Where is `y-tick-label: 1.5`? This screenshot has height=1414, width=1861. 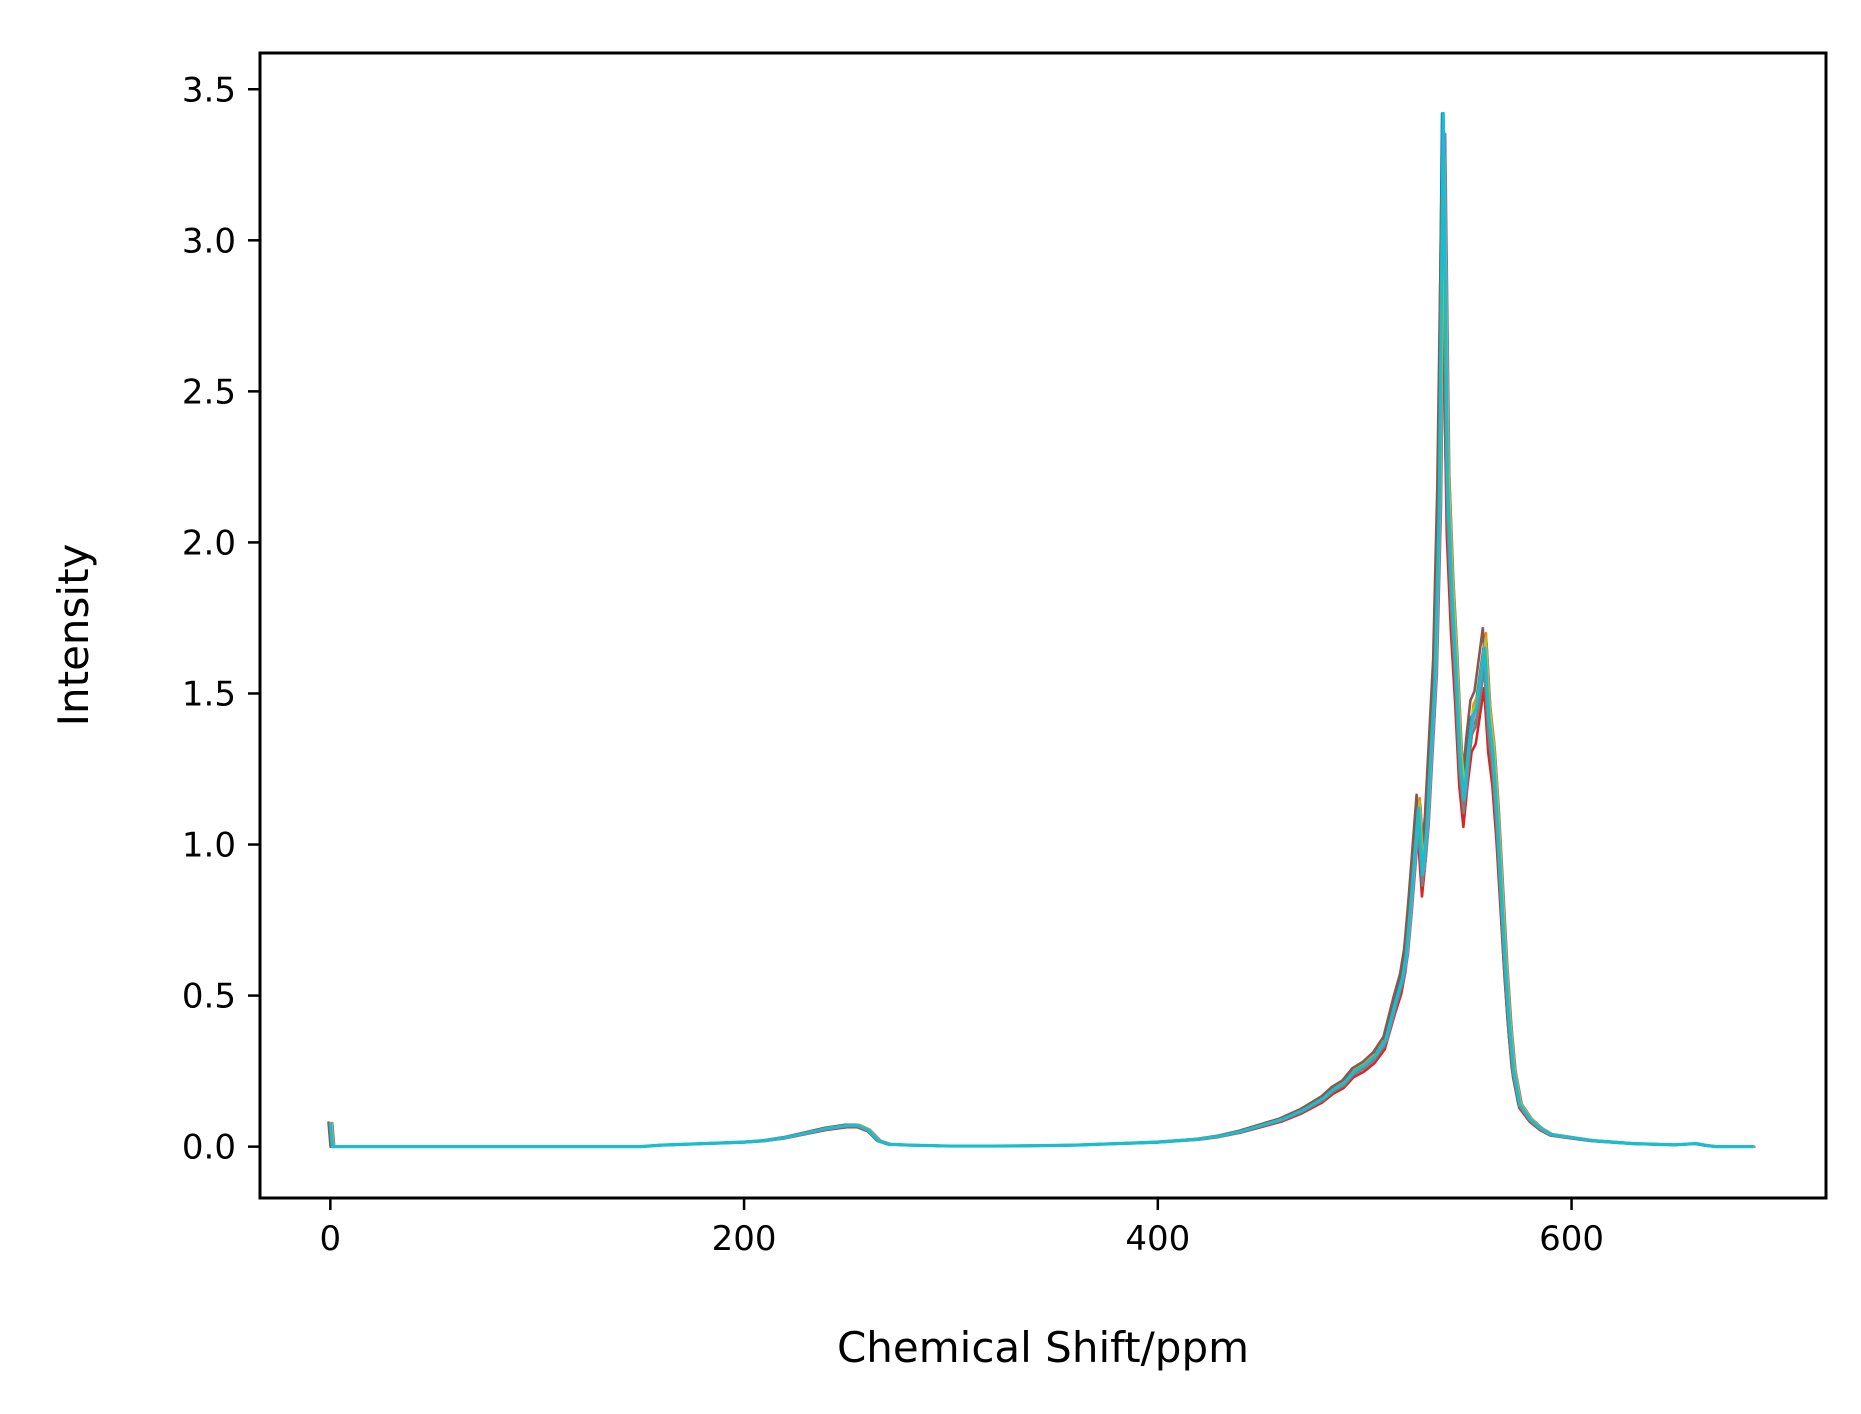 y-tick-label: 1.5 is located at coordinates (209, 694).